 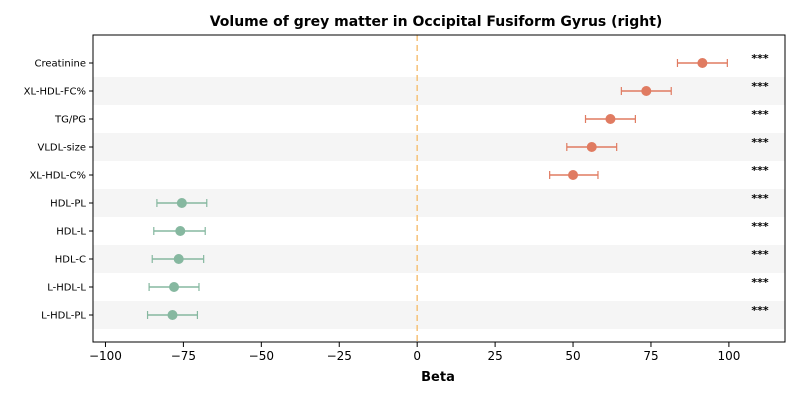 What do you see at coordinates (70, 260) in the screenshot?
I see `y-tick-label: HDL-C` at bounding box center [70, 260].